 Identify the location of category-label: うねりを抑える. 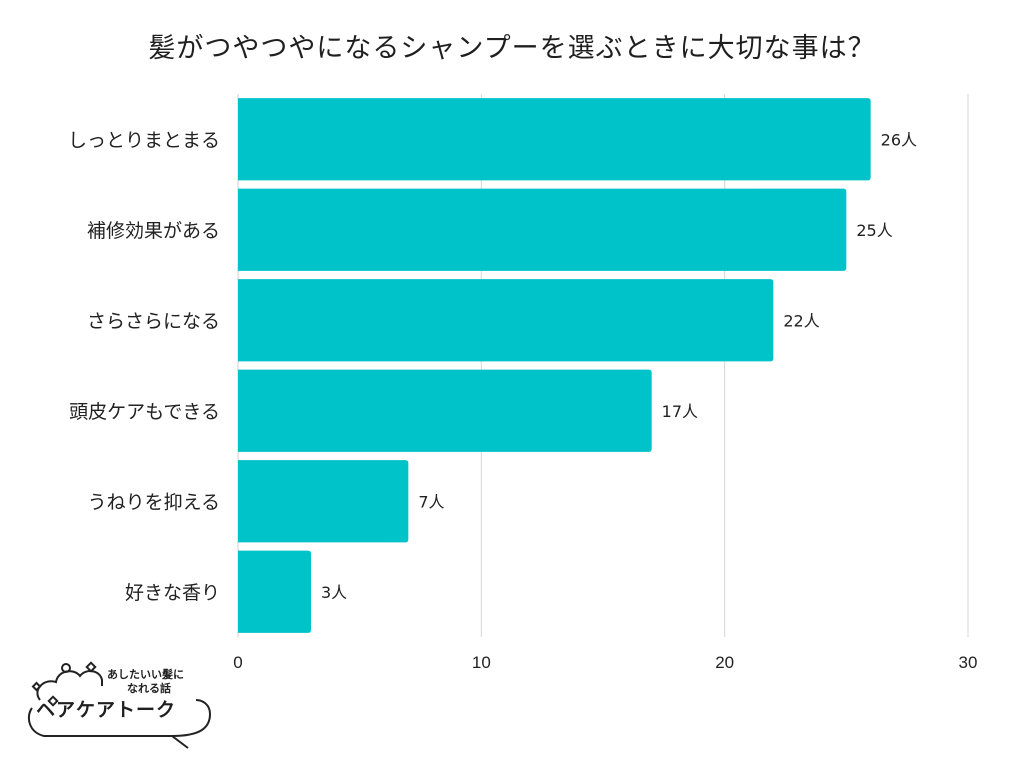
(154, 502).